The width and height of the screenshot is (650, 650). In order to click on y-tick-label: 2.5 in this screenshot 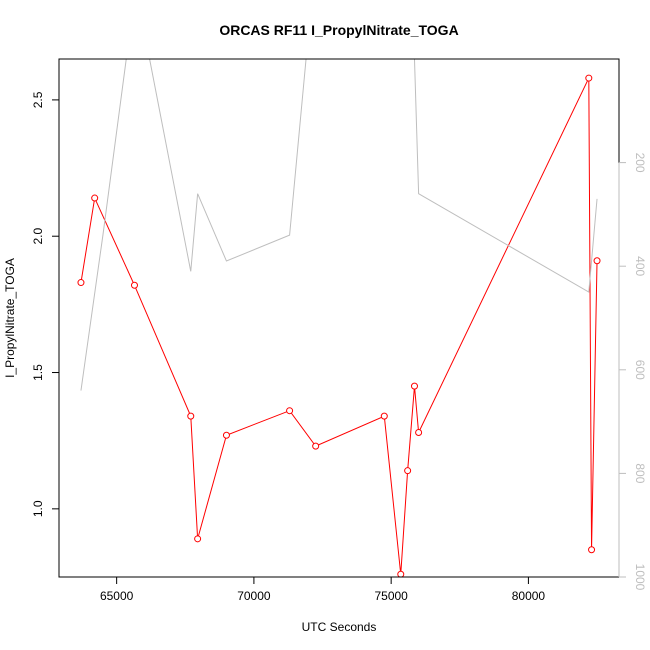, I will do `click(38, 99)`.